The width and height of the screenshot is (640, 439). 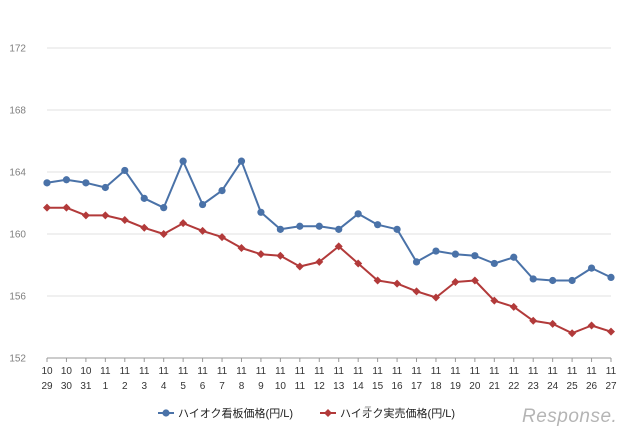 I want to click on x-tick-day: 31, so click(x=86, y=386).